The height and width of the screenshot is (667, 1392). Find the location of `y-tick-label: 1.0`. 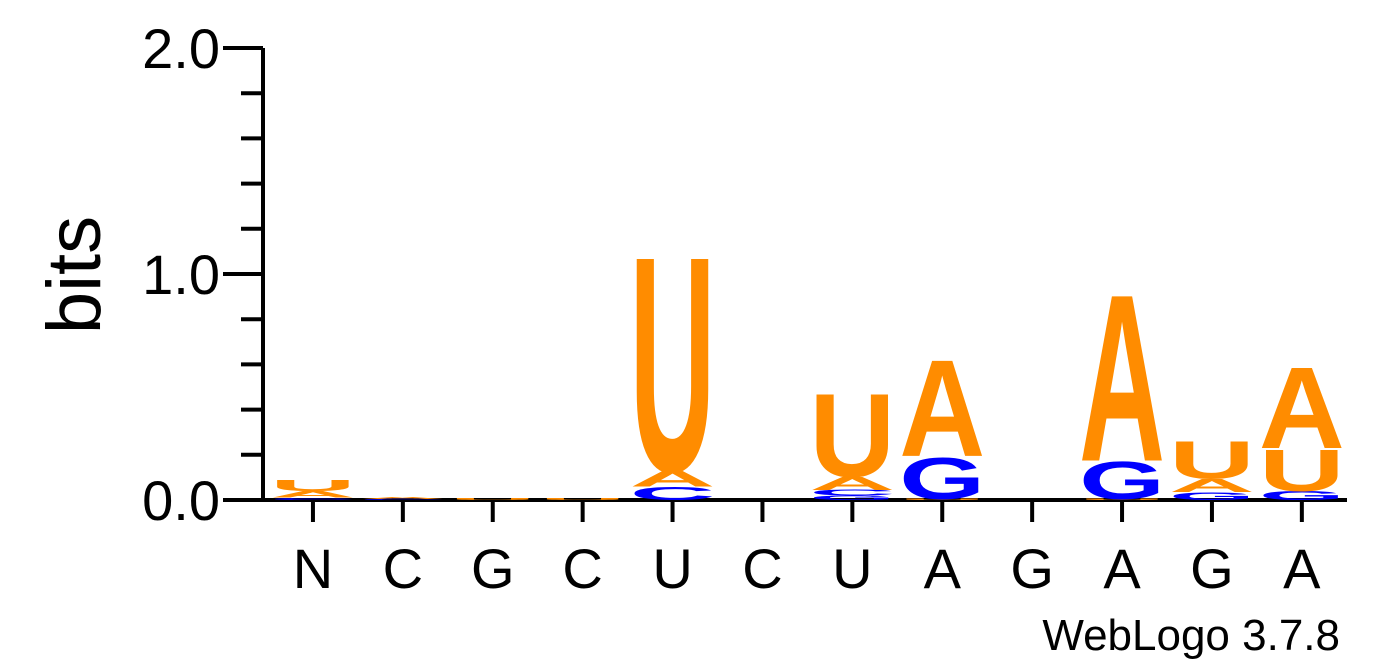

y-tick-label: 1.0 is located at coordinates (181, 274).